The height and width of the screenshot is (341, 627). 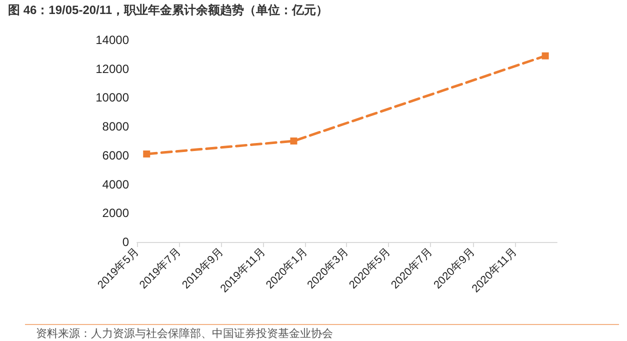 I want to click on y-tick-label: 6000, so click(x=116, y=155).